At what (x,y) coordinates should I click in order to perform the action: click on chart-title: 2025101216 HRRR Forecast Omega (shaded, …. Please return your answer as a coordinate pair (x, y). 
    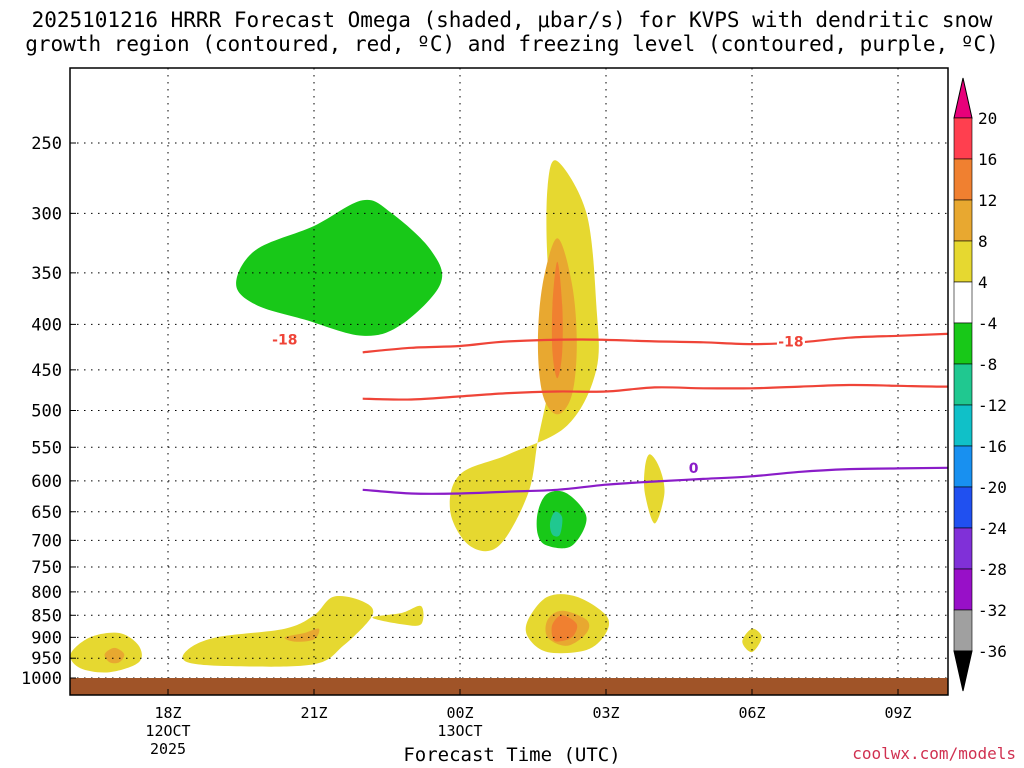
    Looking at the image, I should click on (512, 32).